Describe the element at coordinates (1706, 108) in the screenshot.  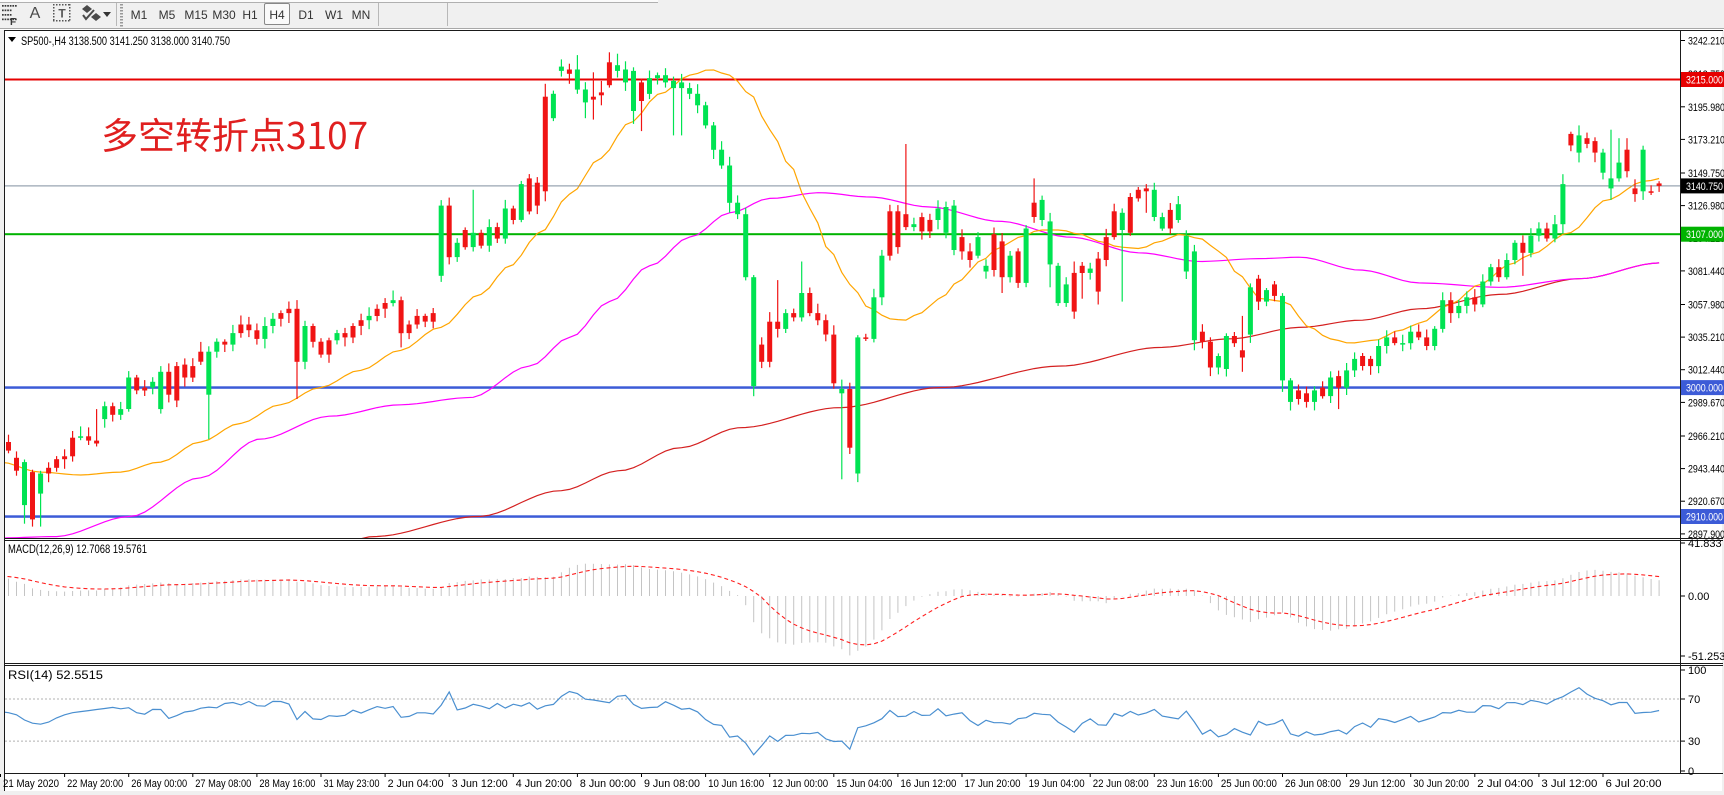
I see `svg-text: 3195.980` at that location.